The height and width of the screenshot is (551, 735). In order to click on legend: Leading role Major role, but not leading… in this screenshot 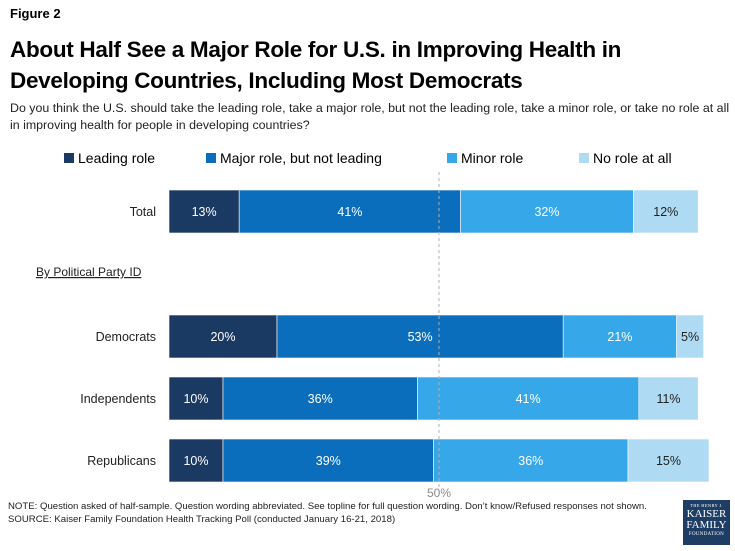, I will do `click(367, 159)`.